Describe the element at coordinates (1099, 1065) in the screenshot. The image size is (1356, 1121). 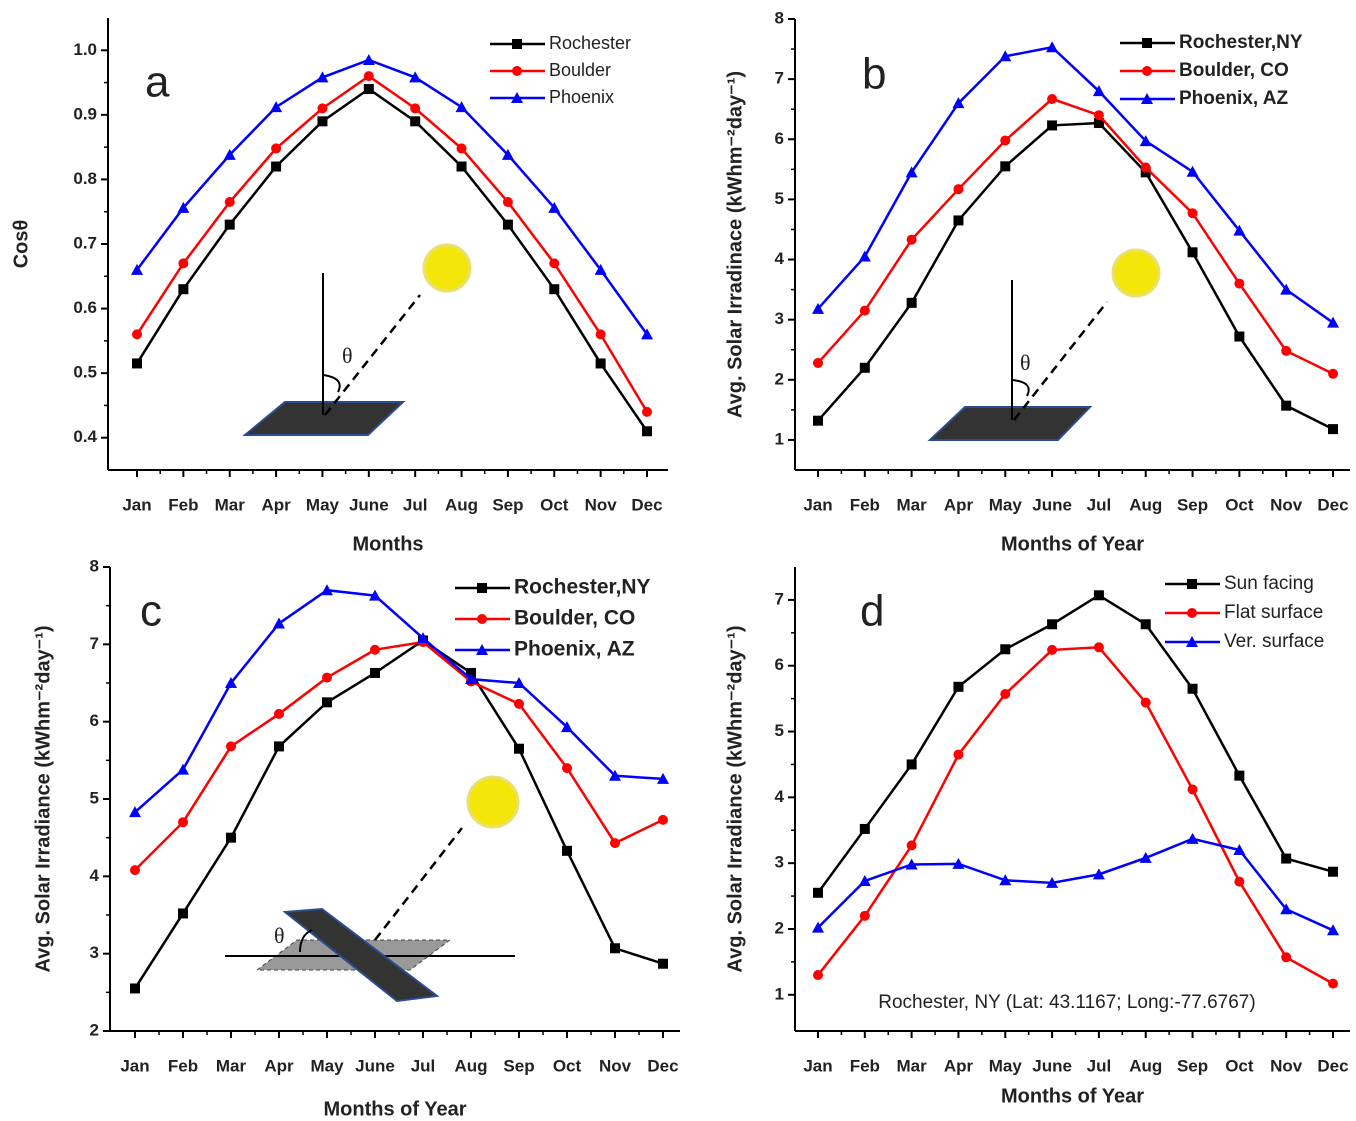
I see `x-tick-label: Jul` at that location.